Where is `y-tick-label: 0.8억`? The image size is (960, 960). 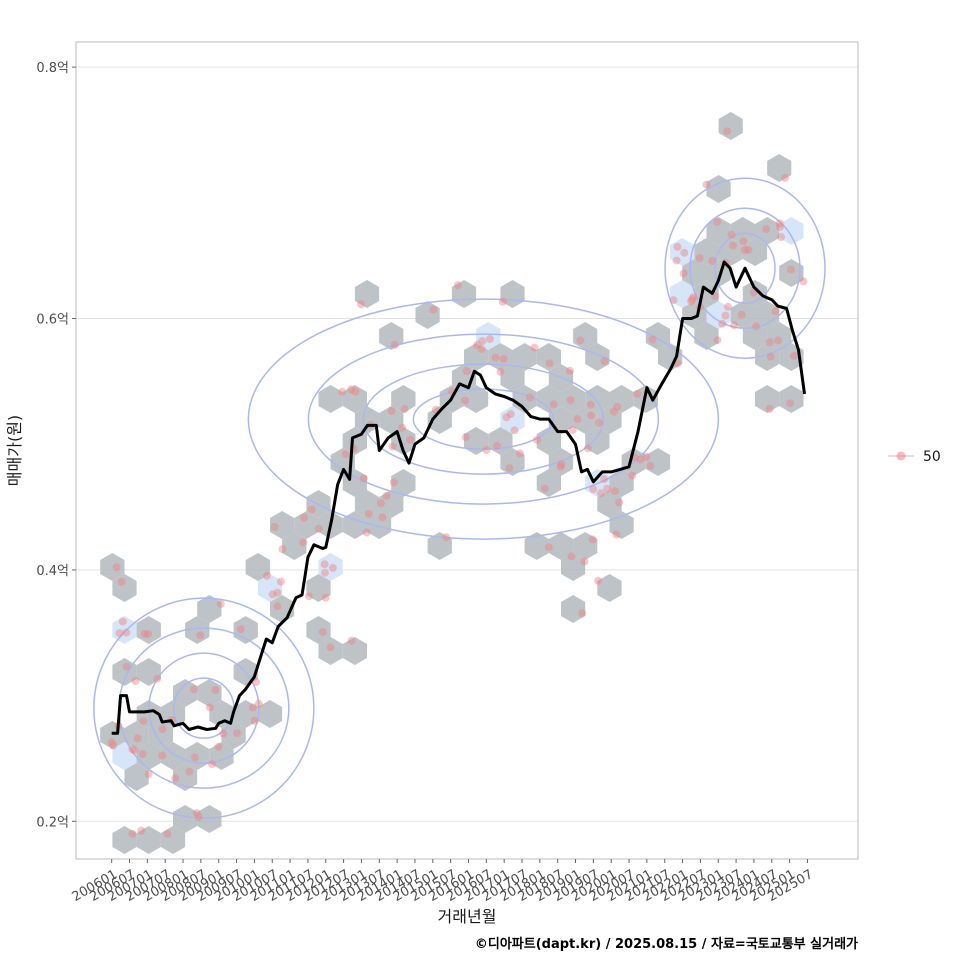 y-tick-label: 0.8억 is located at coordinates (52, 68).